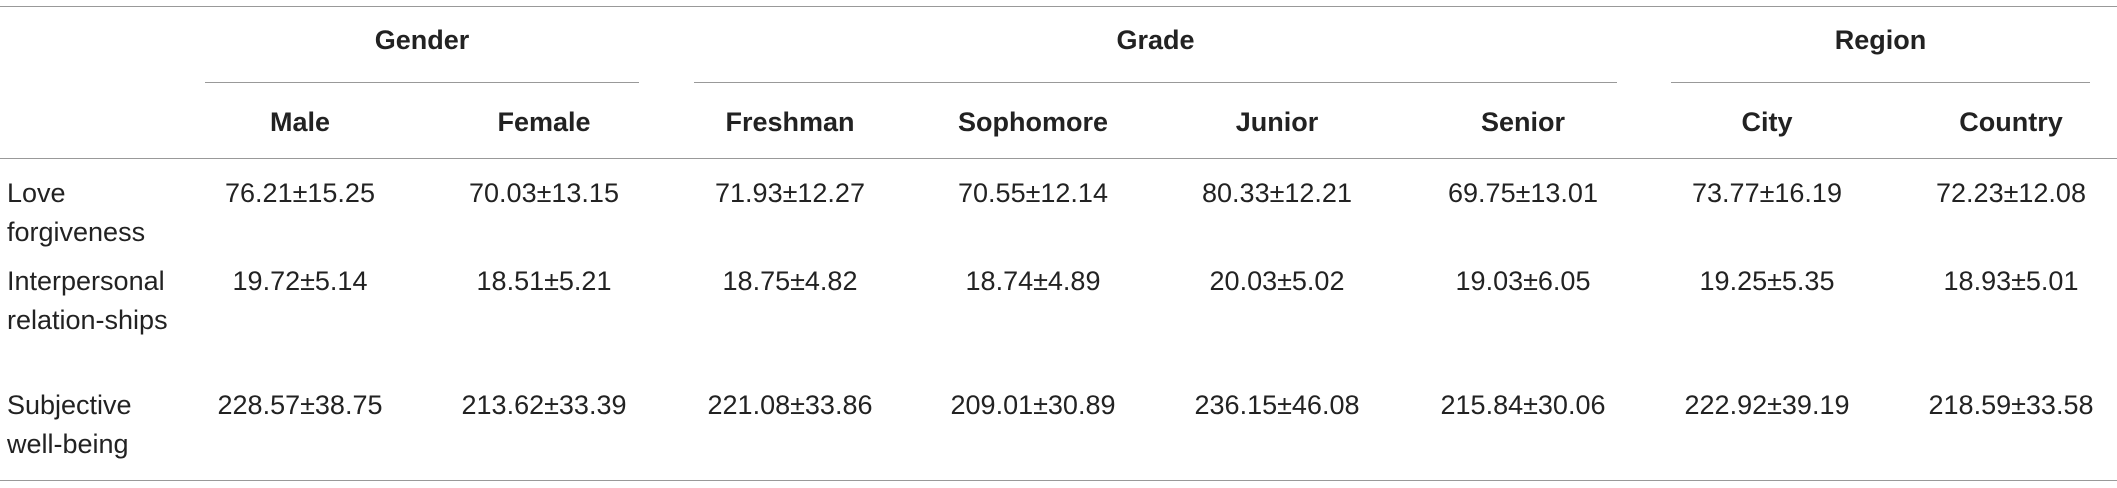 Image resolution: width=2117 pixels, height=488 pixels. Describe the element at coordinates (300, 122) in the screenshot. I see `column-header: Male` at that location.